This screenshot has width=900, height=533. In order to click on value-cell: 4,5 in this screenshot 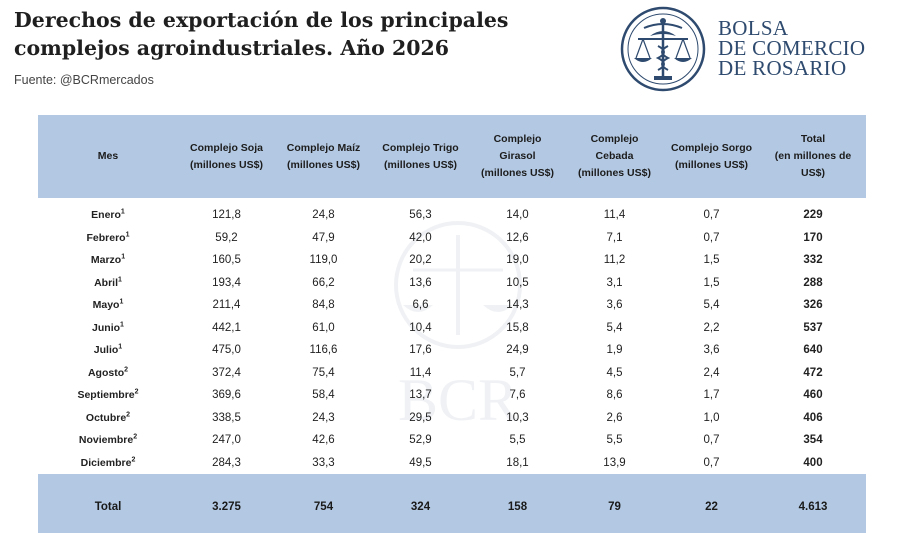, I will do `click(614, 372)`.